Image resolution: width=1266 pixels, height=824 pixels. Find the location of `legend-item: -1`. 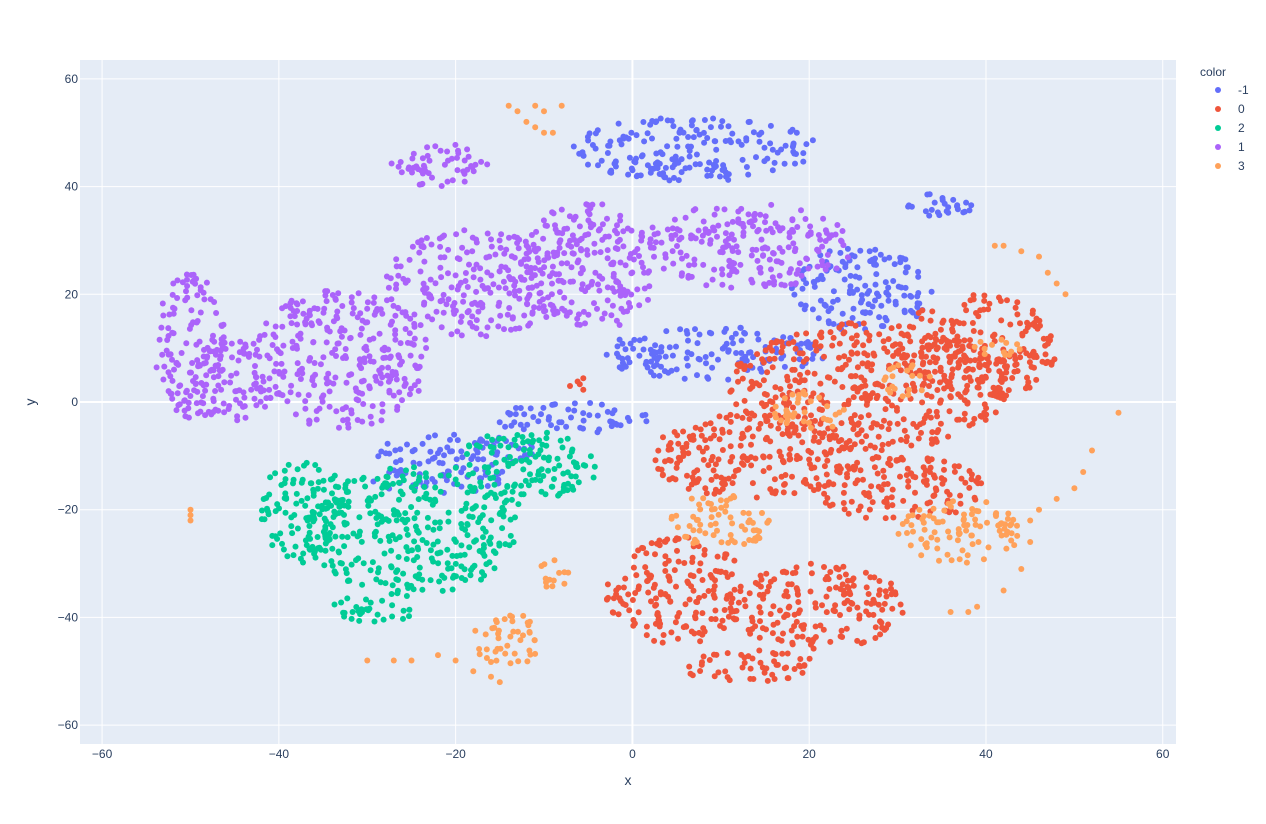

legend-item: -1 is located at coordinates (1232, 90).